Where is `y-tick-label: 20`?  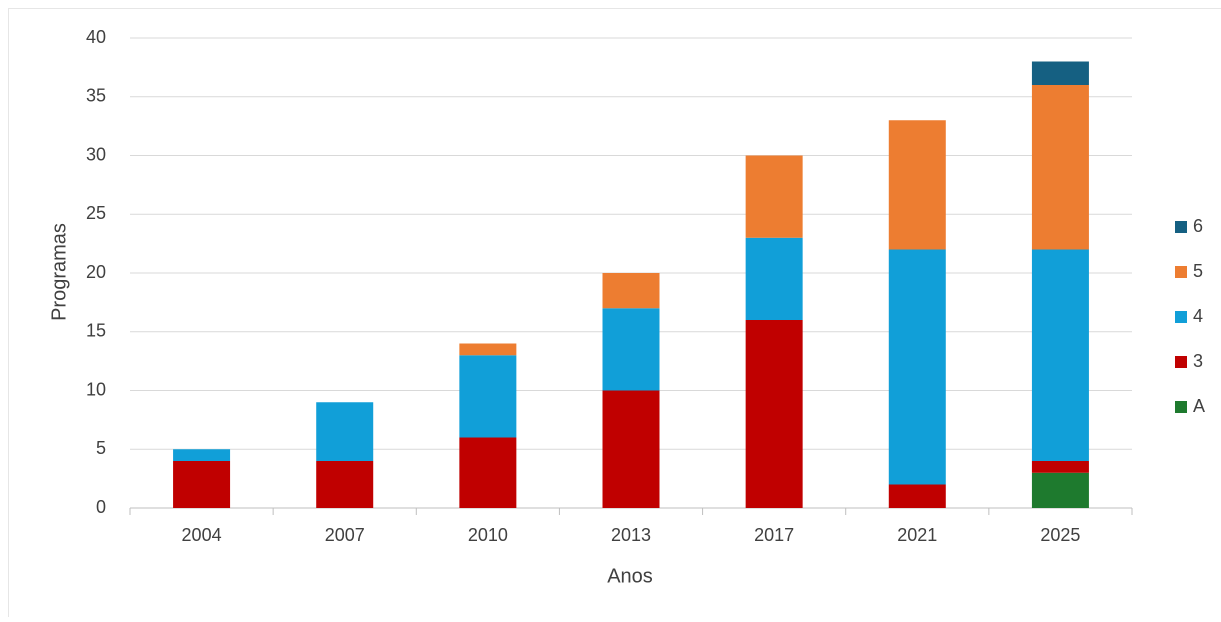
y-tick-label: 20 is located at coordinates (96, 272).